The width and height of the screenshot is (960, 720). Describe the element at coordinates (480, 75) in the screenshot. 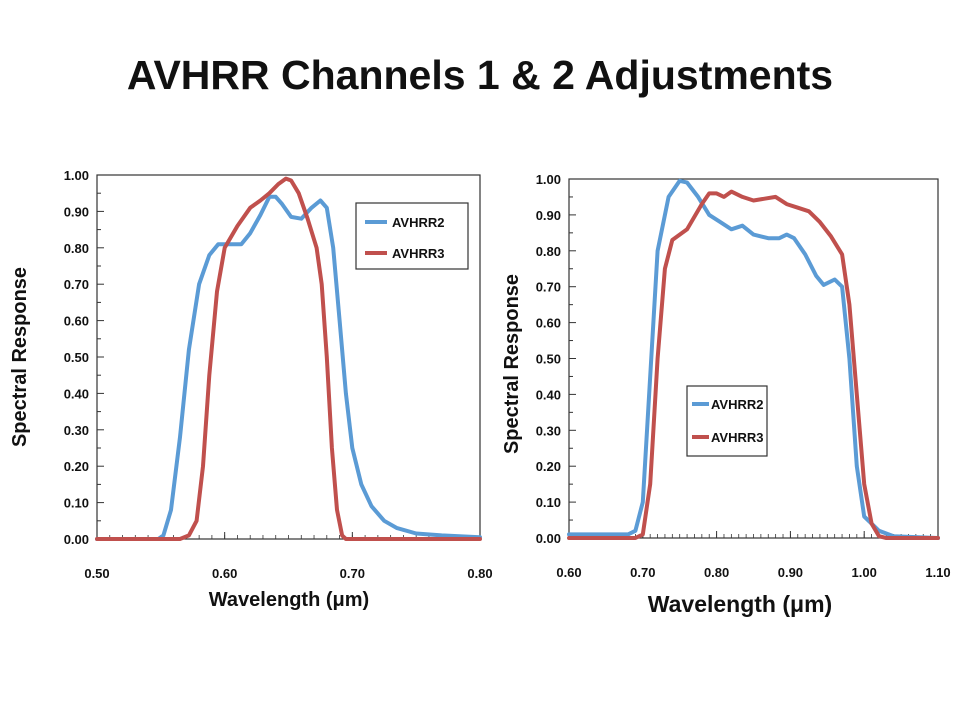

I see `slide-title: AVHRR Channels 1 & 2 Adjustments` at that location.